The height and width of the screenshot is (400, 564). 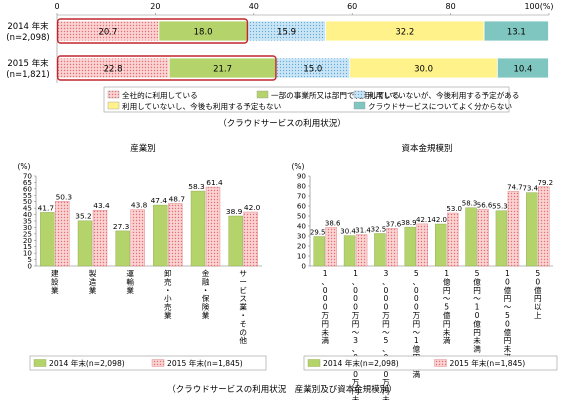 I want to click on y-tick-label: 65, so click(x=27, y=182).